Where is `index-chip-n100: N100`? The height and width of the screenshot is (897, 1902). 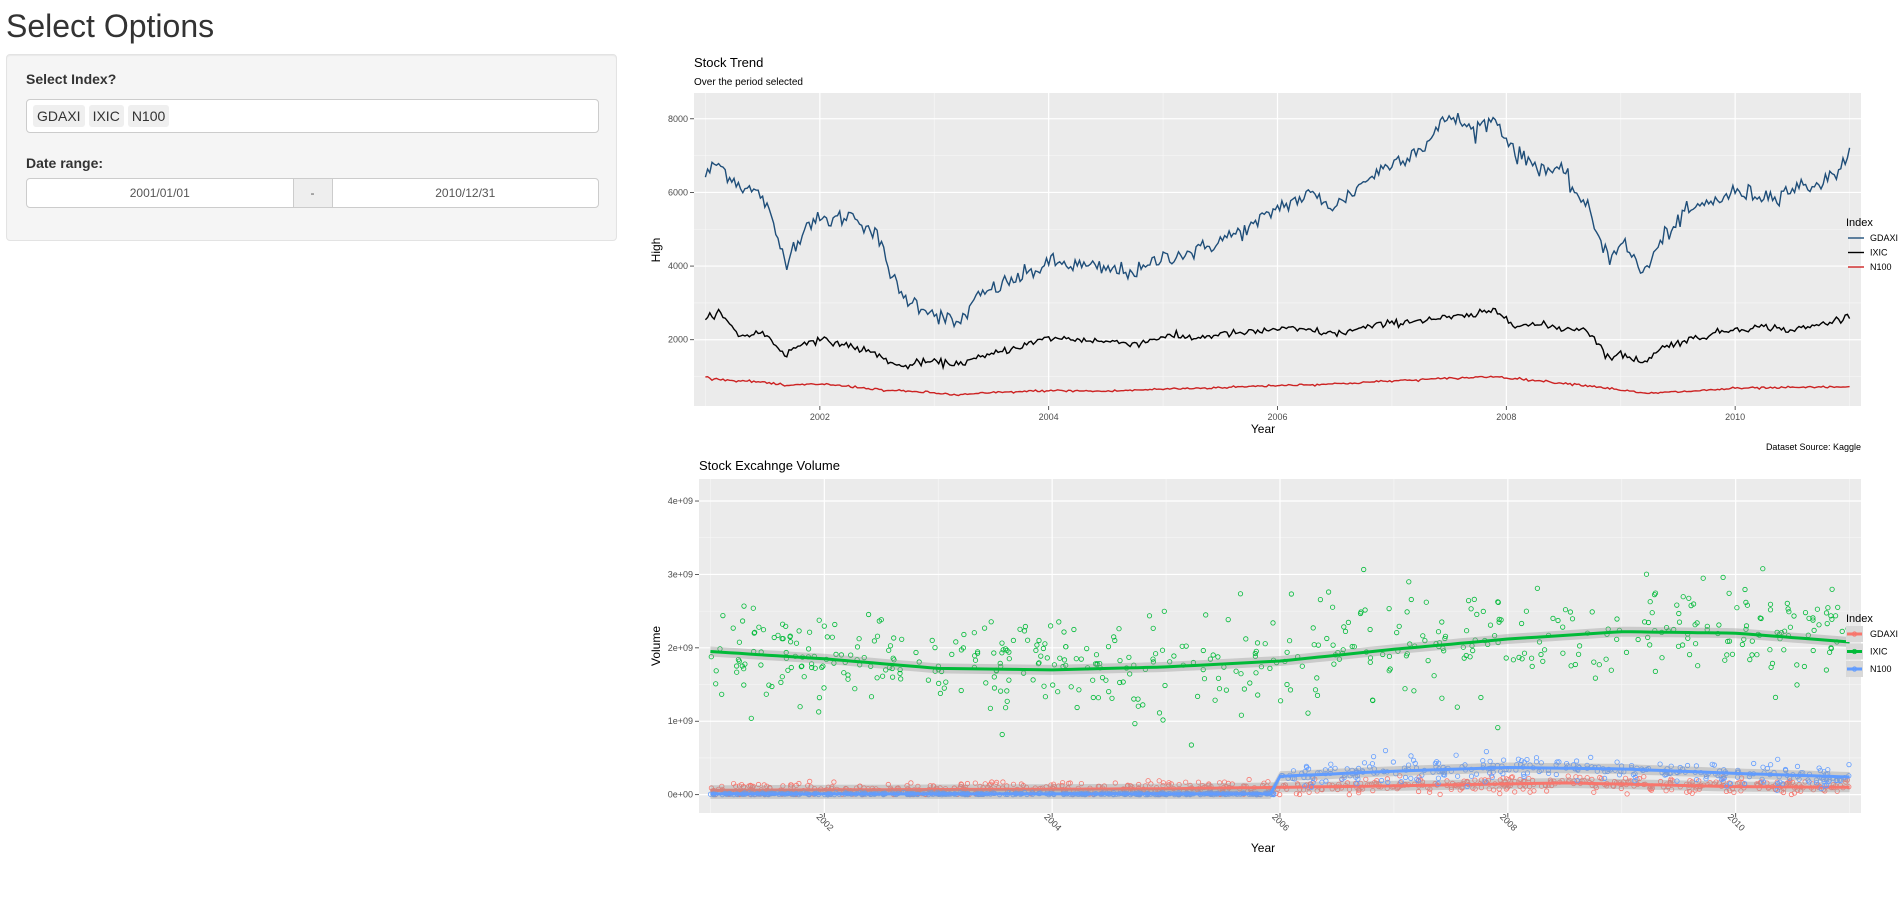 index-chip-n100: N100 is located at coordinates (148, 116).